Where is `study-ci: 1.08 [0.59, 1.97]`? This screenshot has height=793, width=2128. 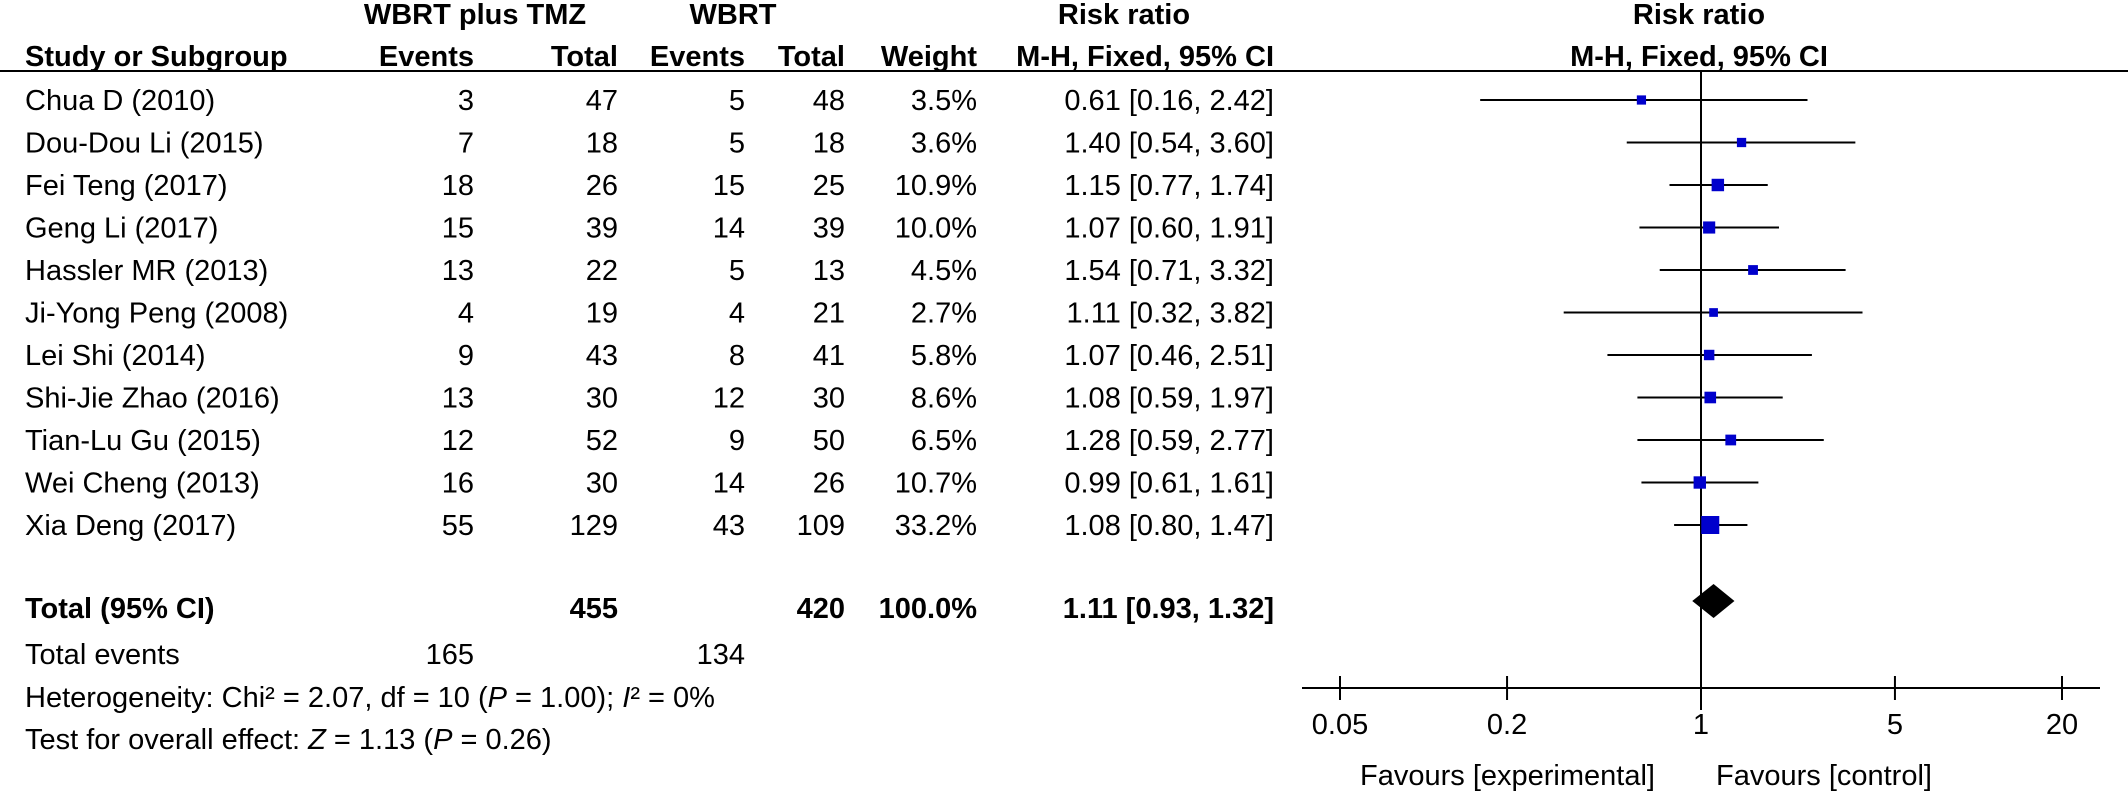
study-ci: 1.08 [0.59, 1.97] is located at coordinates (1169, 399).